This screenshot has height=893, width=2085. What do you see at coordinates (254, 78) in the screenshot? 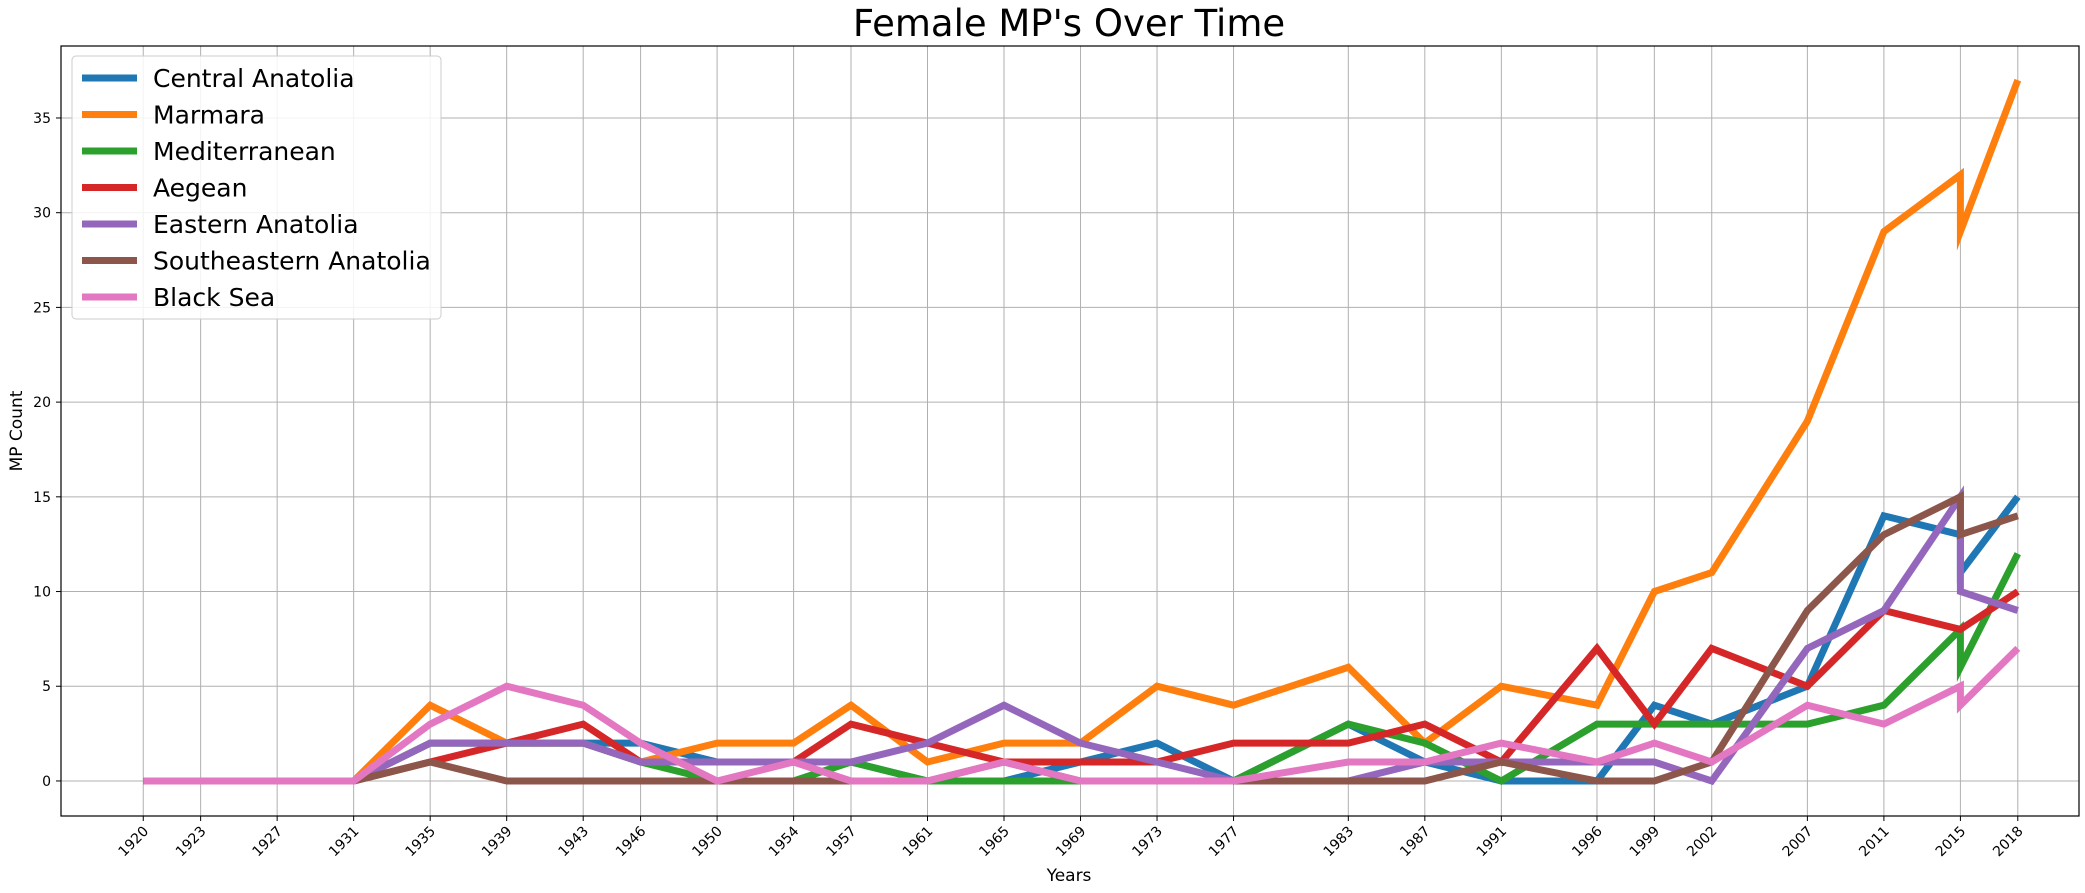
I see `legend-label-central-anatolia: Central Anatolia` at bounding box center [254, 78].